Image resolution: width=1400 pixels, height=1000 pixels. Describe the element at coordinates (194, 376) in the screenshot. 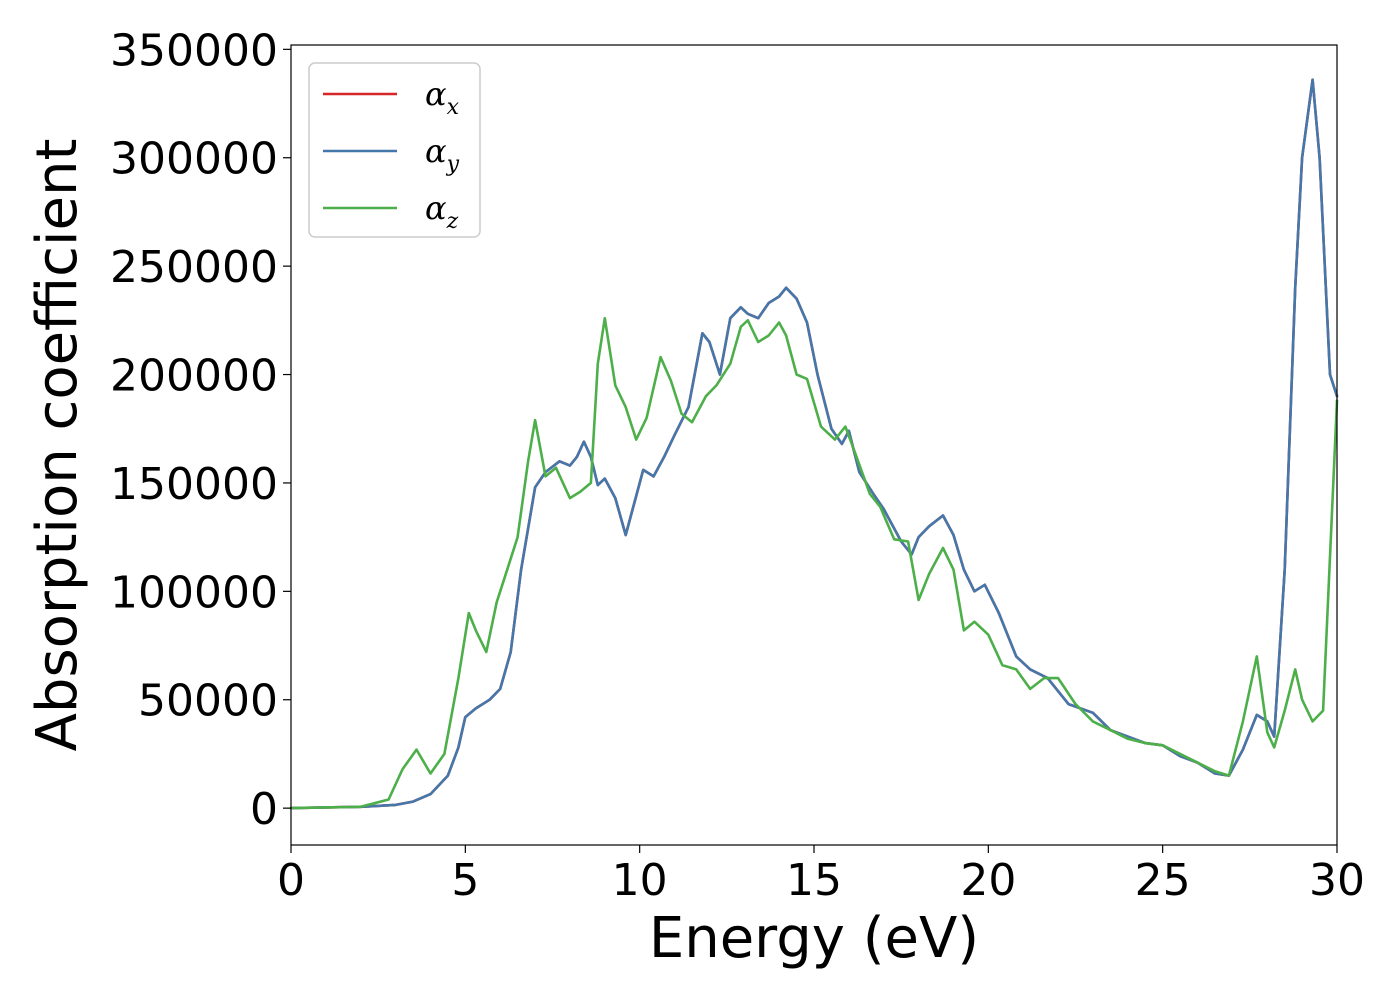

I see `y-tick-label: 200000` at that location.